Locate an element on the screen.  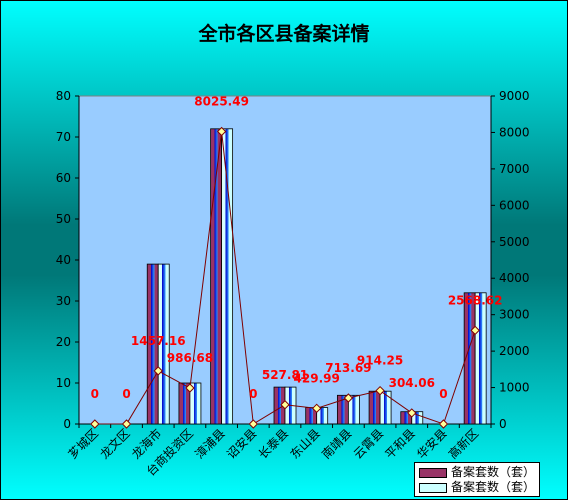
legend-item-series-2: 备案套数（套） is located at coordinates (477, 487).